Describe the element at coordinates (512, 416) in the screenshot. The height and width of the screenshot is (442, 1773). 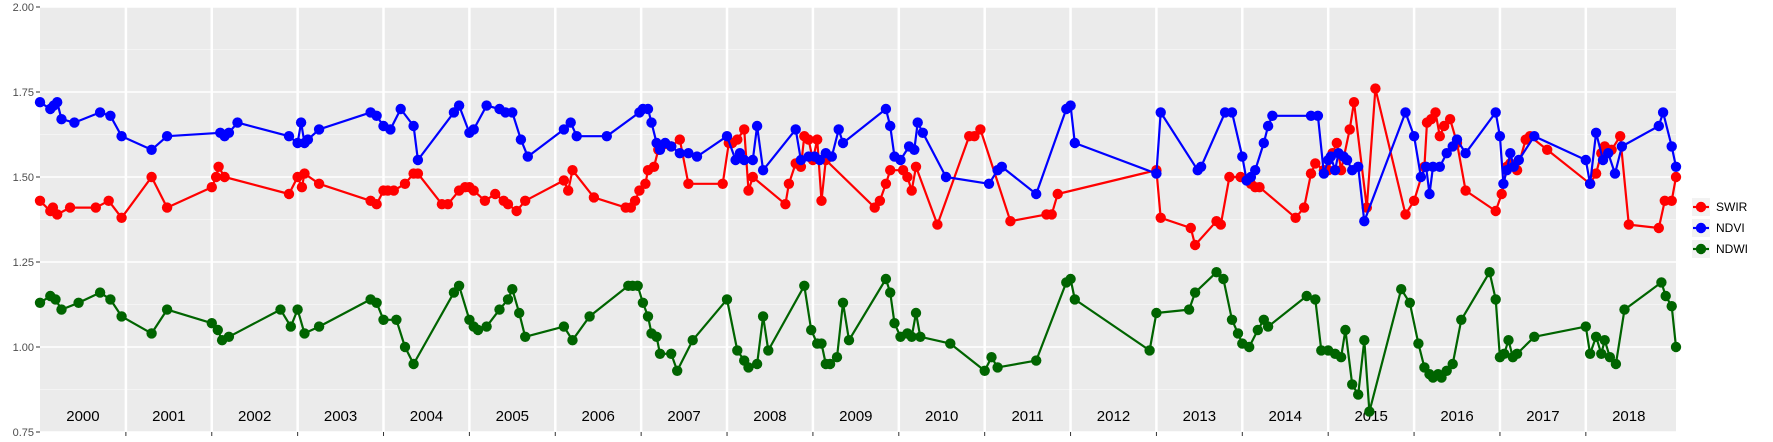
I see `year-label: 2005` at that location.